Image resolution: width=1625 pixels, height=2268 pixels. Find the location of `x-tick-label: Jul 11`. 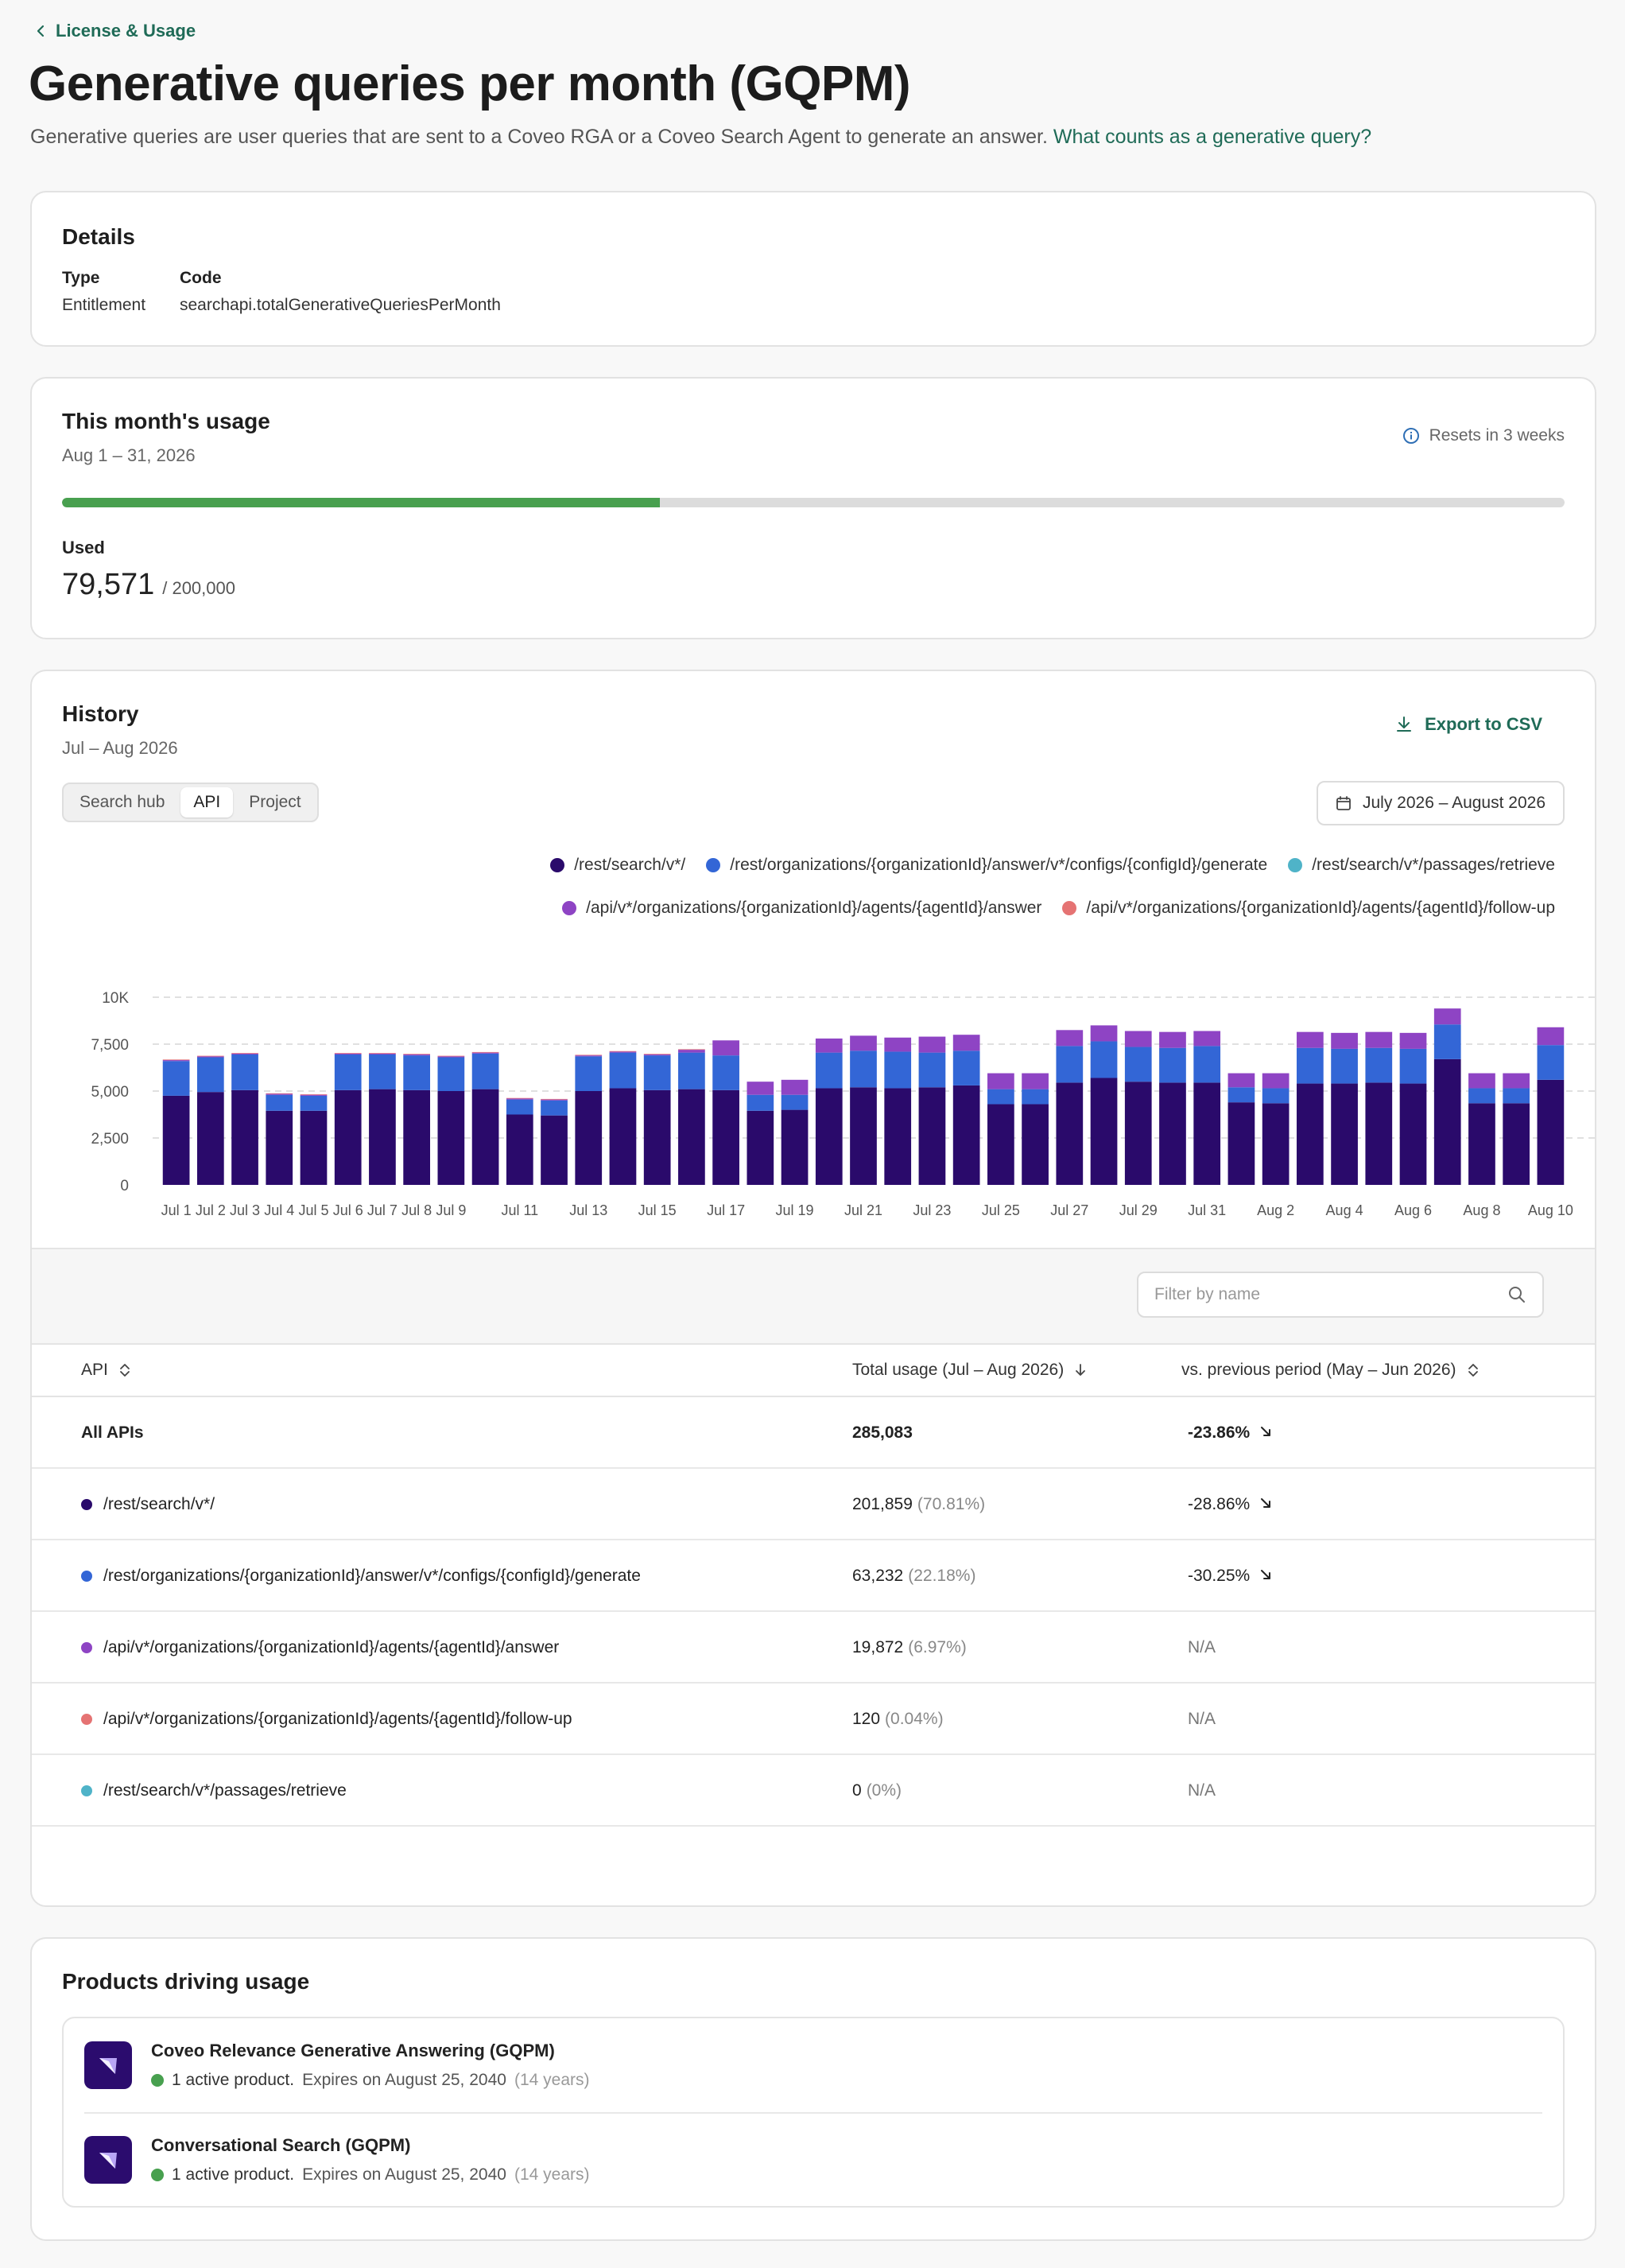

x-tick-label: Jul 11 is located at coordinates (519, 1210).